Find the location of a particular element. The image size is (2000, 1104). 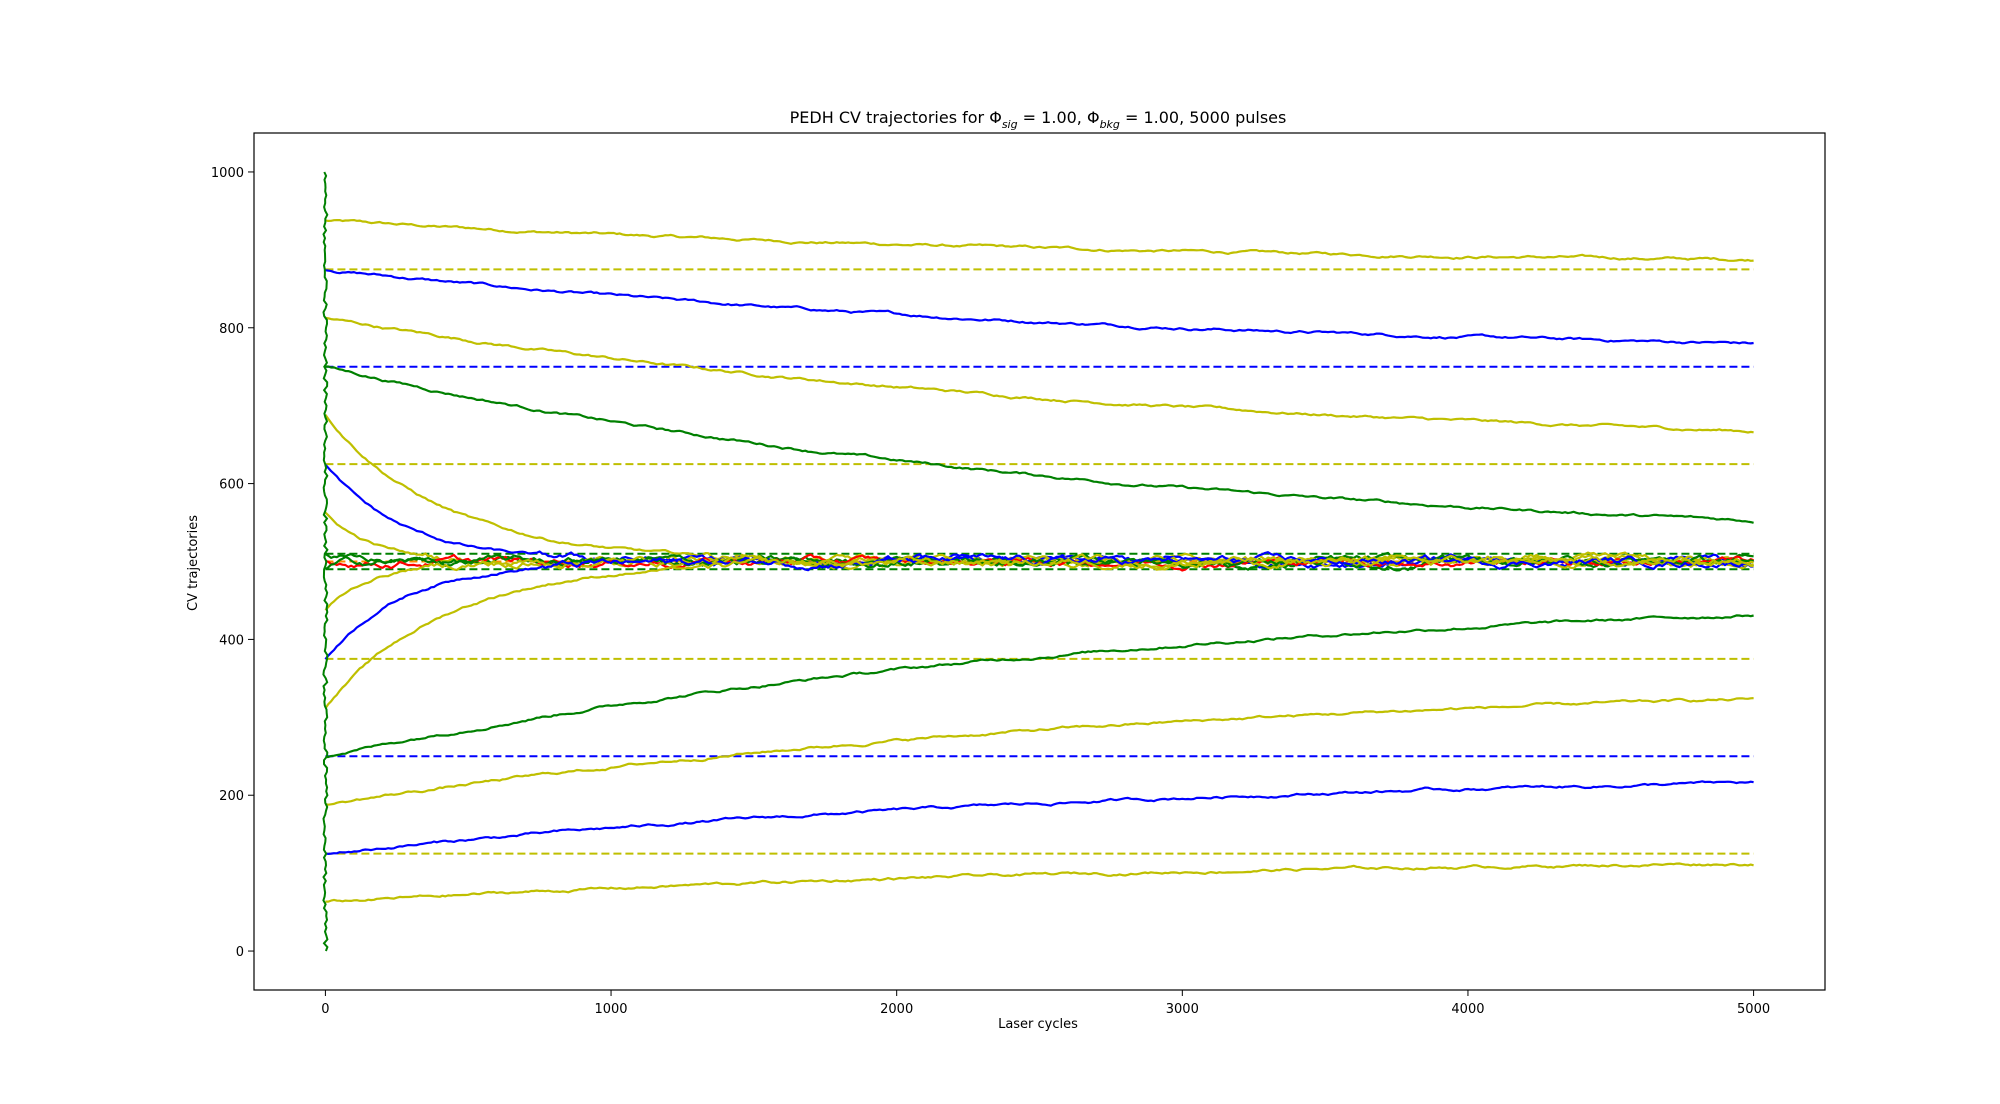

x-tick-label-4: 4000 is located at coordinates (1467, 1009).